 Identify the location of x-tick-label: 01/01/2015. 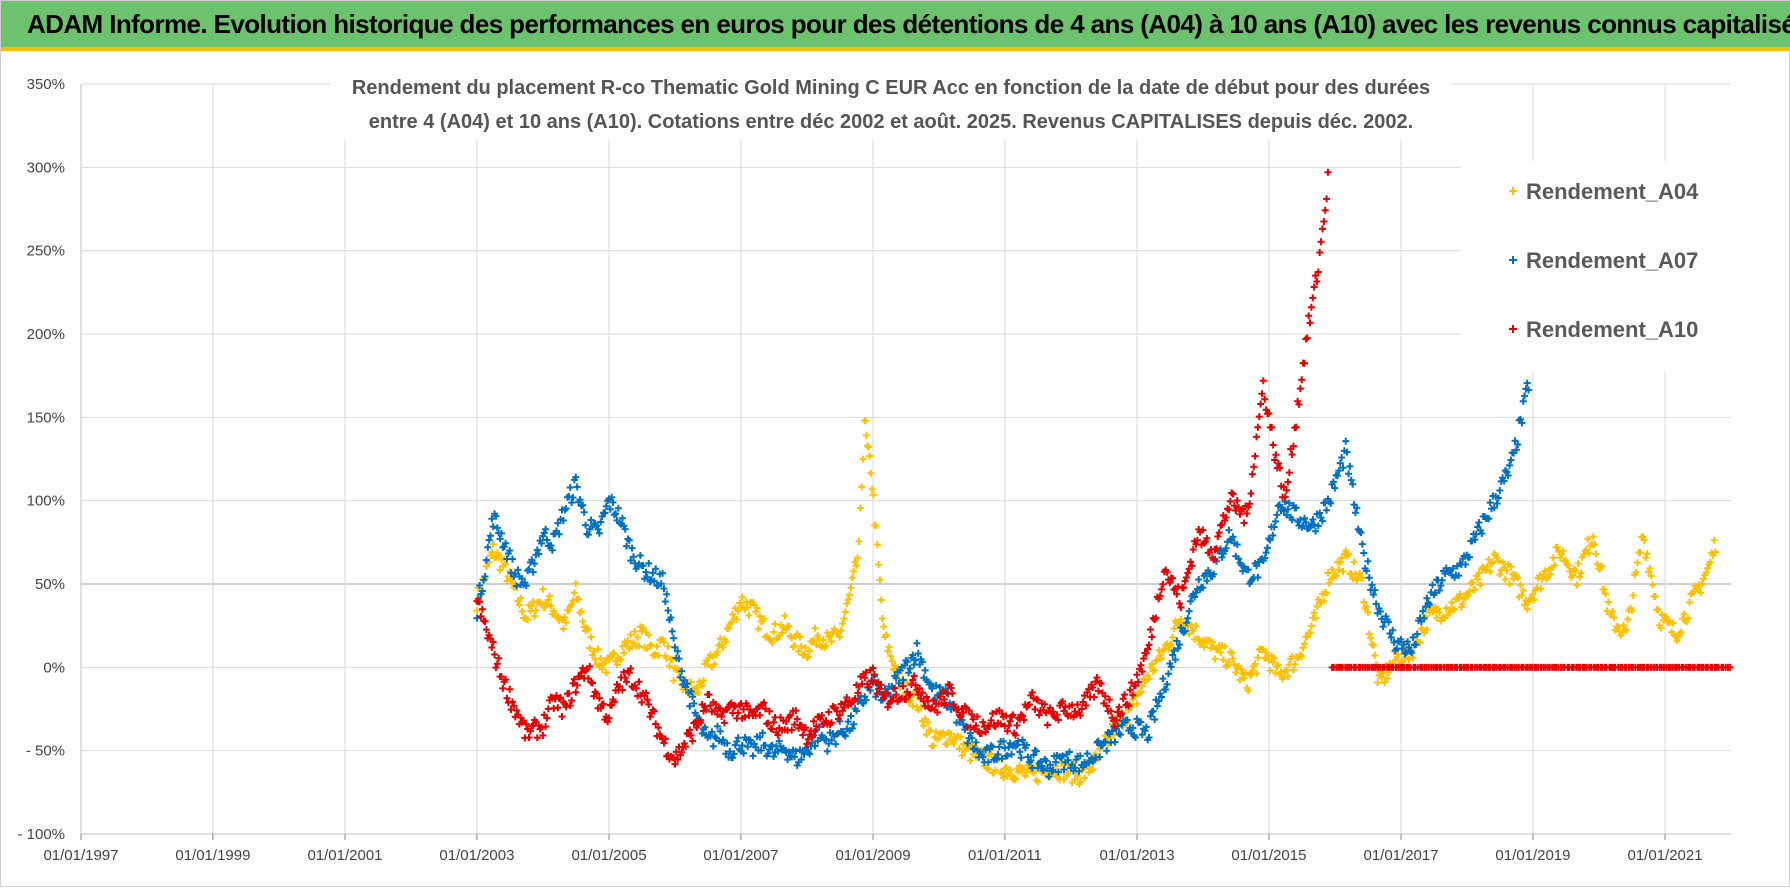
(1268, 855).